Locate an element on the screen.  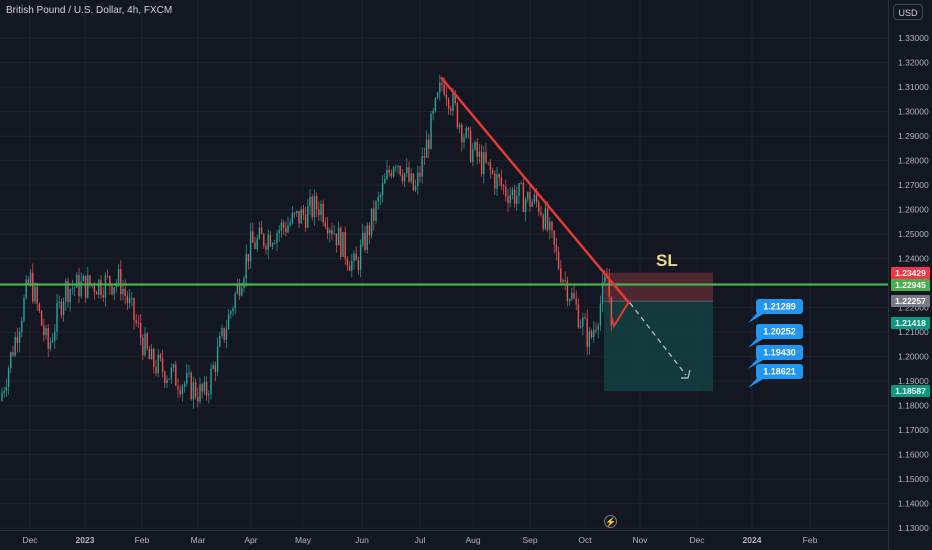
lightning-icon: ⚡ is located at coordinates (610, 521).